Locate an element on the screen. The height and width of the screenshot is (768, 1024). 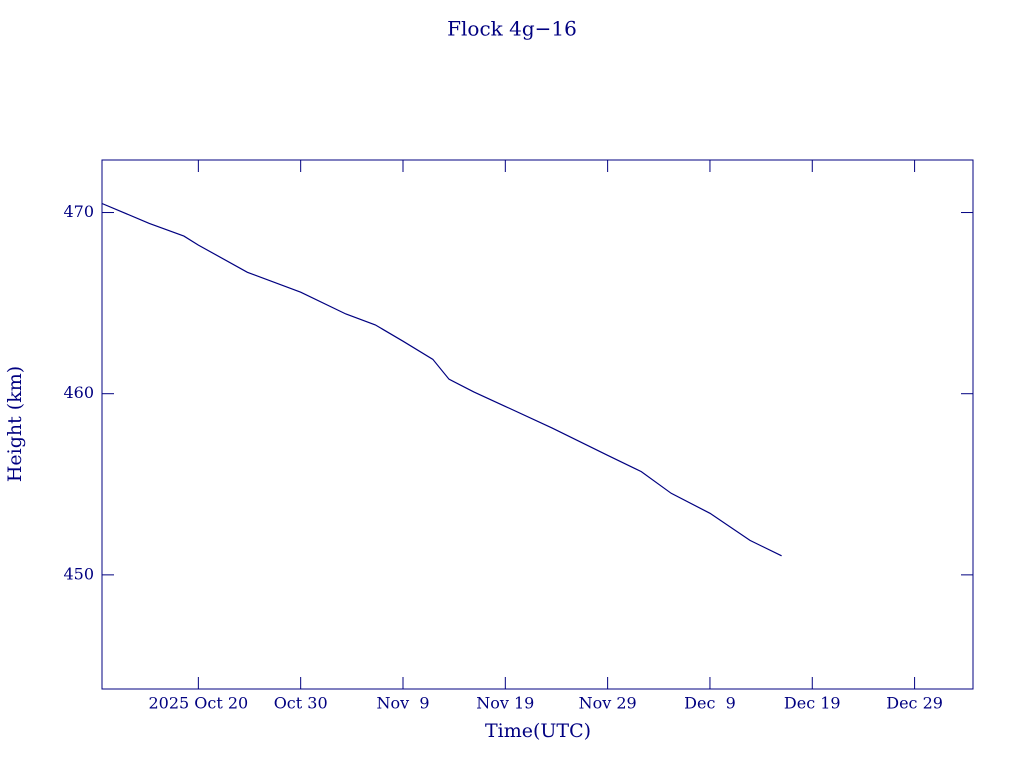
x-tick-label: Dec 29 is located at coordinates (914, 703).